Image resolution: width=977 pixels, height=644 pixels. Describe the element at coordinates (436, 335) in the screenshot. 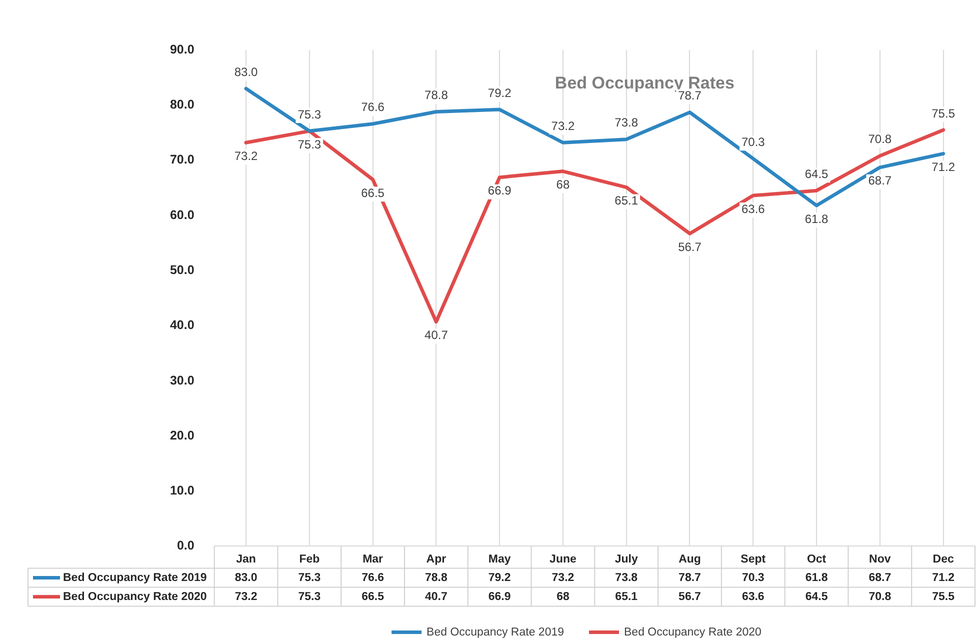

I see `text: 40.7` at that location.